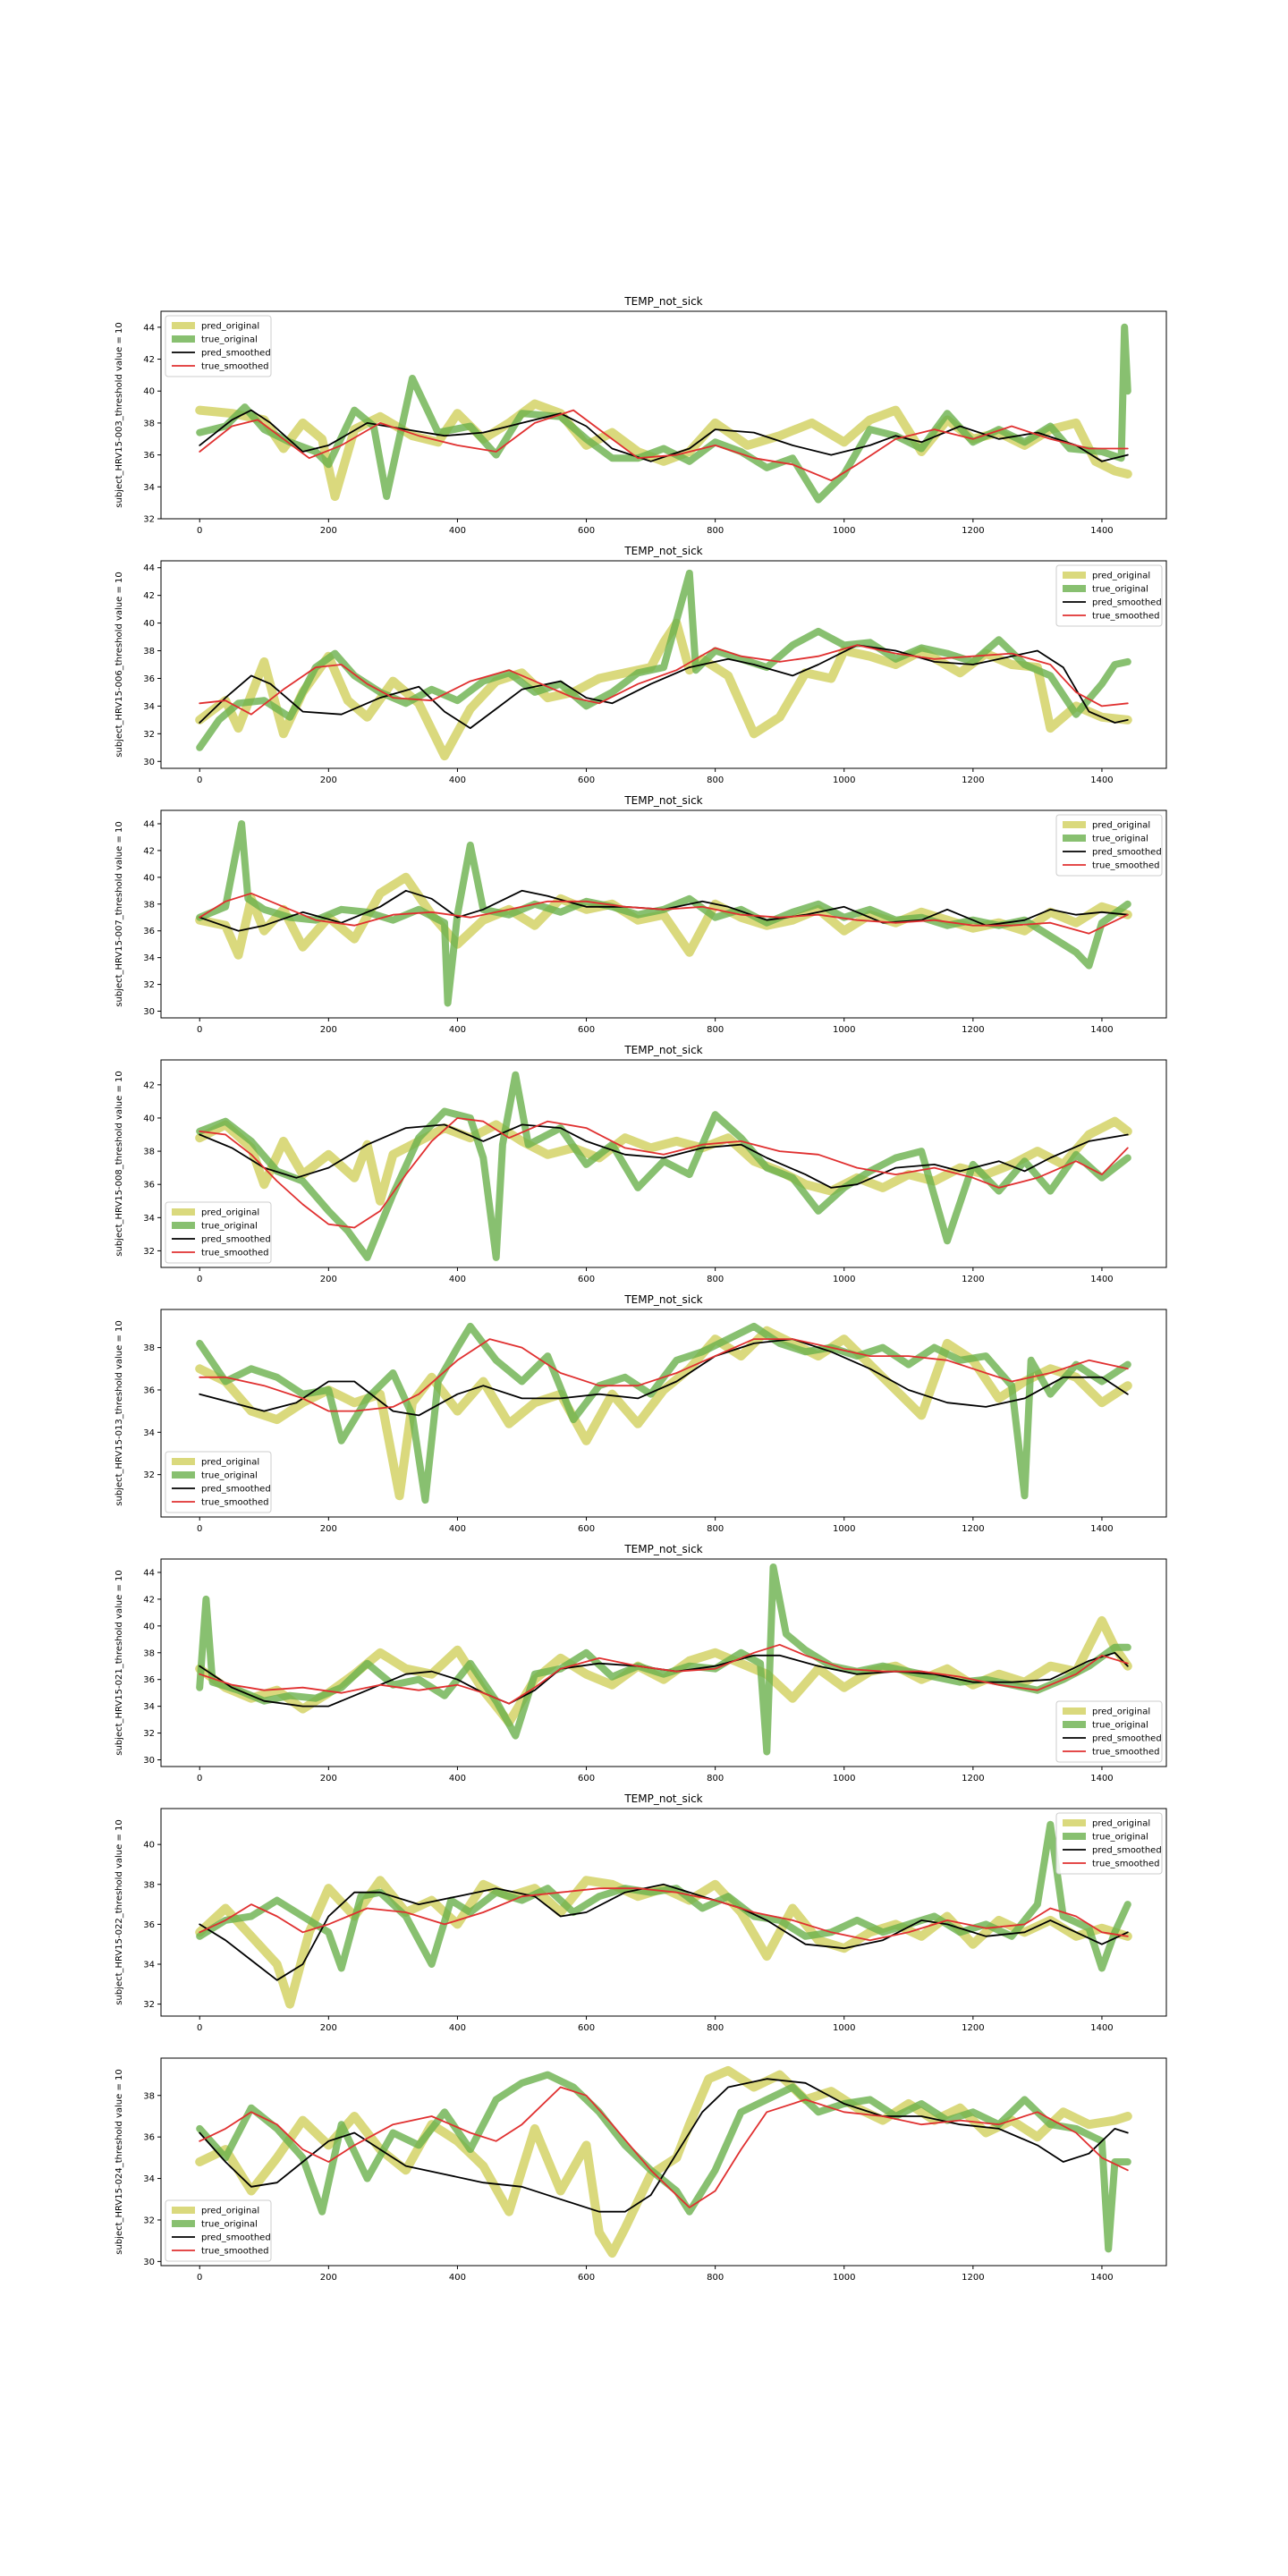 The height and width of the screenshot is (2576, 1288). Describe the element at coordinates (149, 1846) in the screenshot. I see `y-tick-label: 40` at that location.